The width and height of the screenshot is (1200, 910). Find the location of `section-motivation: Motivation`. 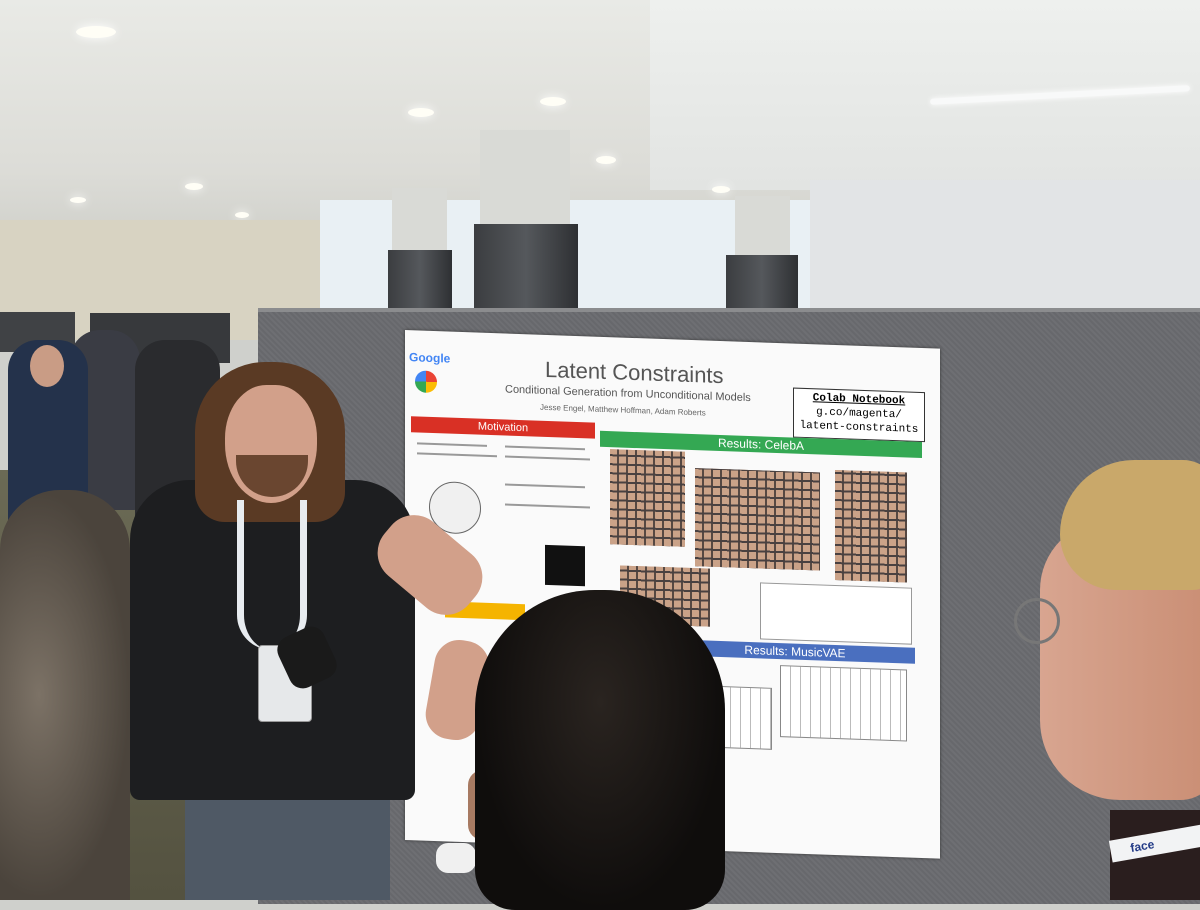

section-motivation: Motivation is located at coordinates (503, 427).